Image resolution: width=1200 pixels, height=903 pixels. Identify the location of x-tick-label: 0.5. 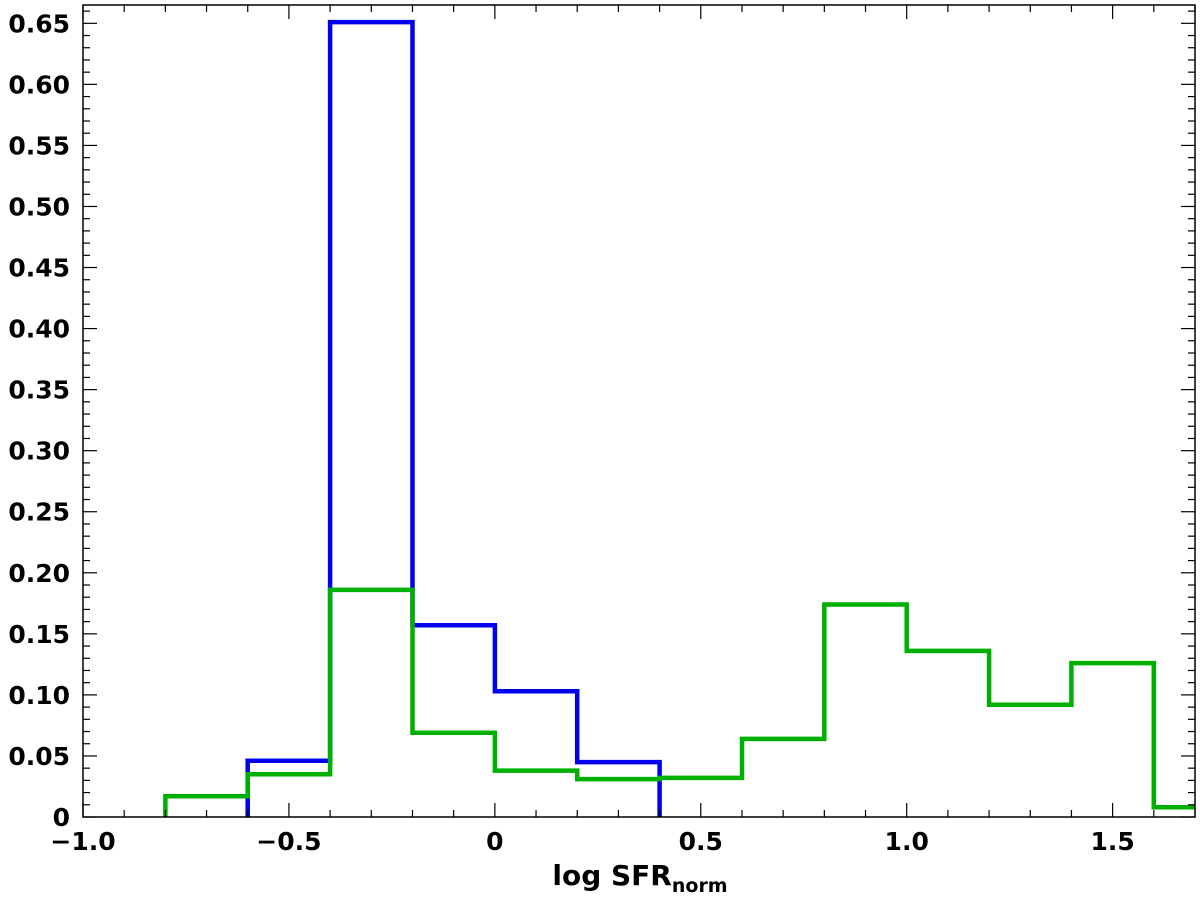
(701, 841).